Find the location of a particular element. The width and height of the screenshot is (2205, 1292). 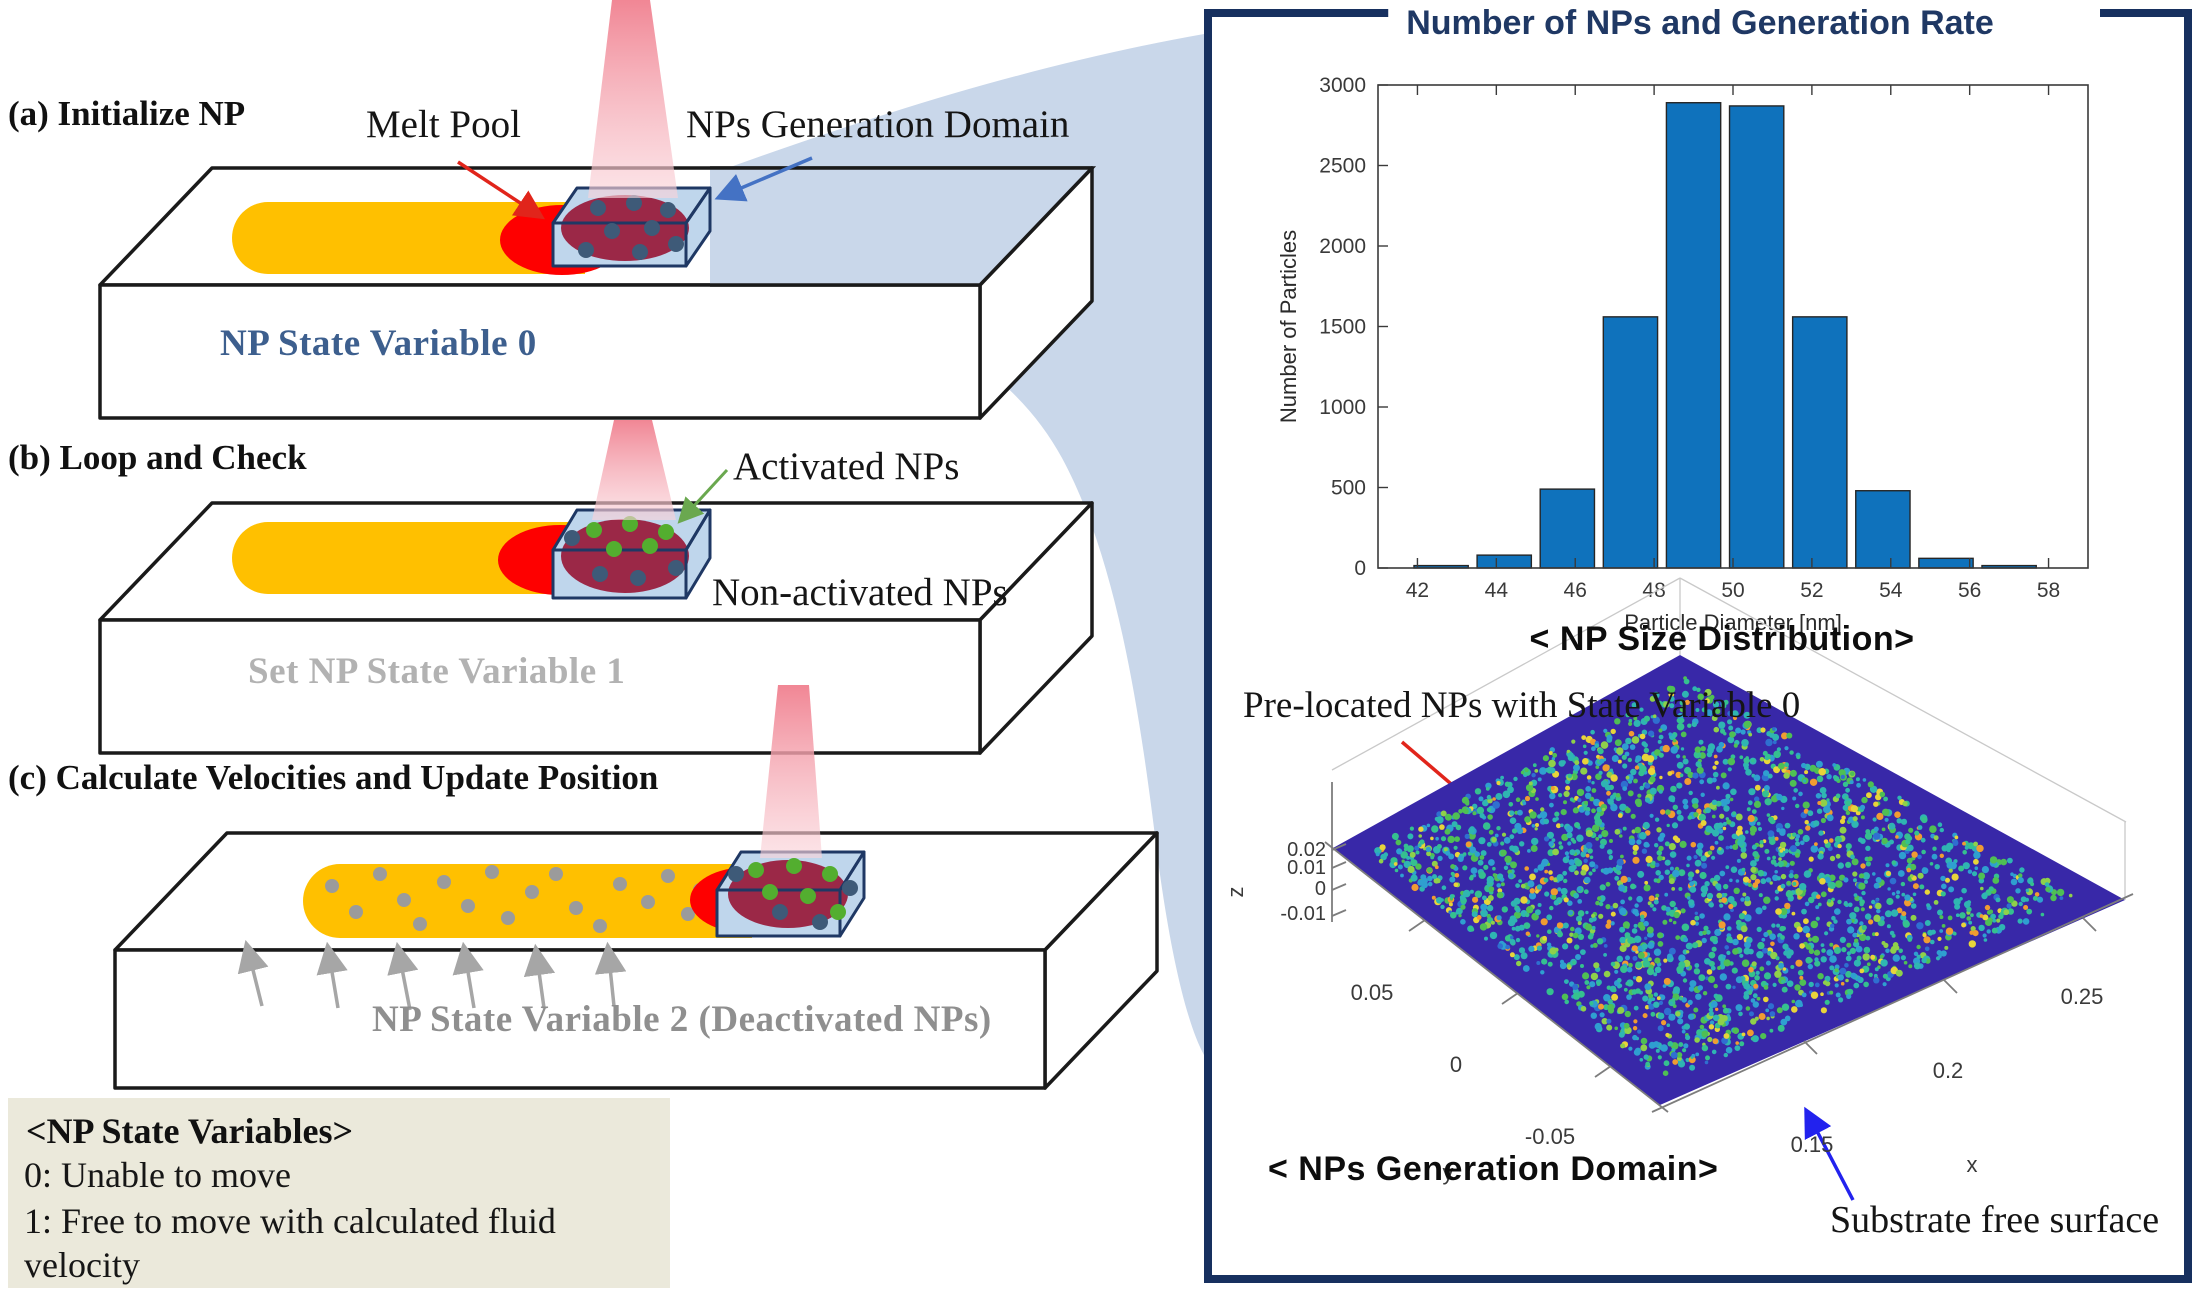

hist-x-tick: 46 is located at coordinates (1575, 590).